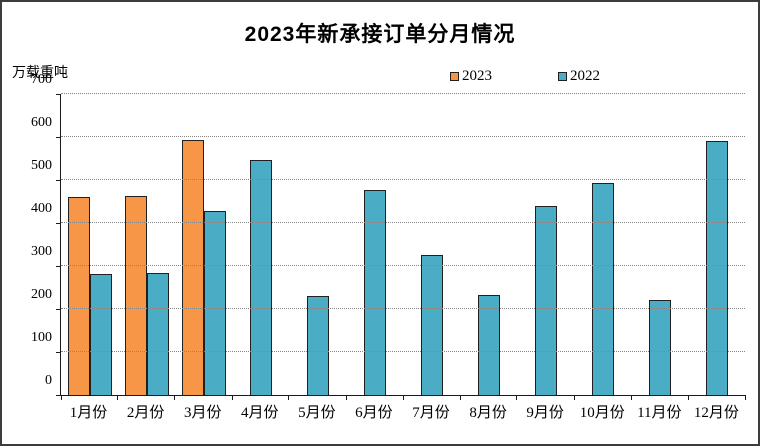  I want to click on bar-2022-4月份, so click(260, 277).